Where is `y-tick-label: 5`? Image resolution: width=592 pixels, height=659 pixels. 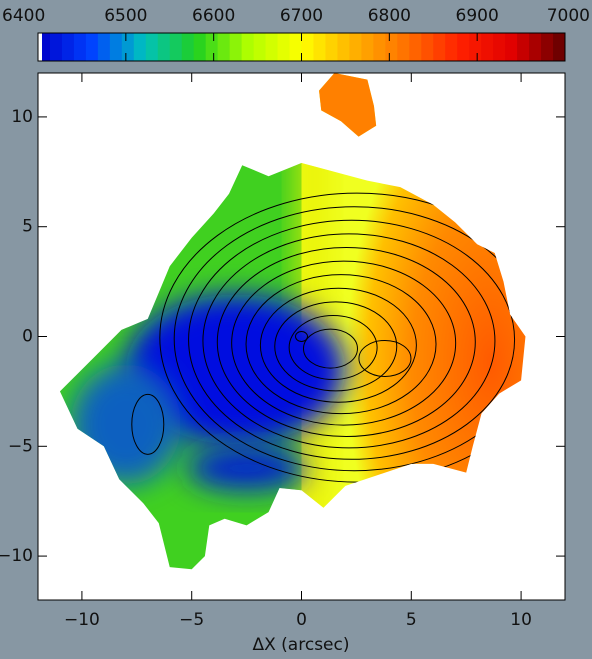
y-tick-label: 5 is located at coordinates (27, 227).